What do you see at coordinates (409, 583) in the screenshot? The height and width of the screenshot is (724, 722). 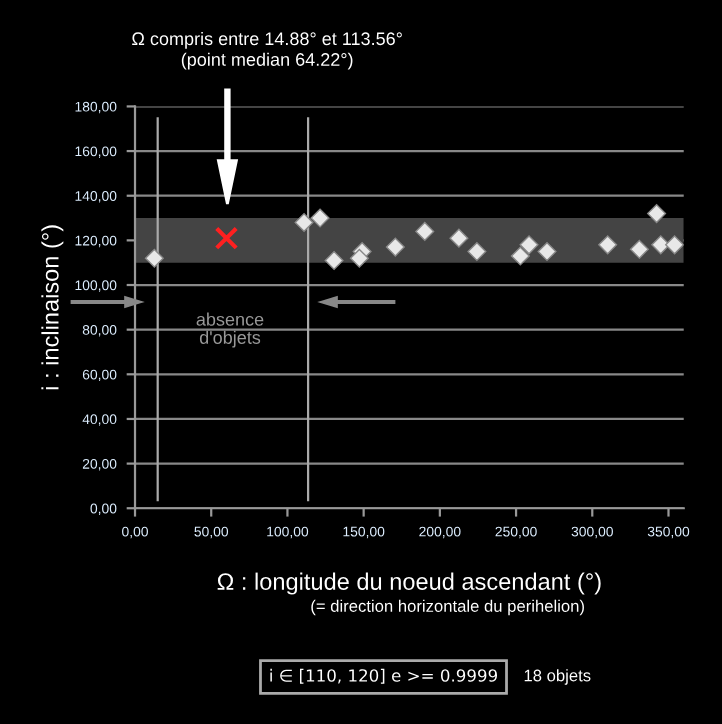 I see `x-axis-title: Ω : longitude du noeud ascendant (°)` at bounding box center [409, 583].